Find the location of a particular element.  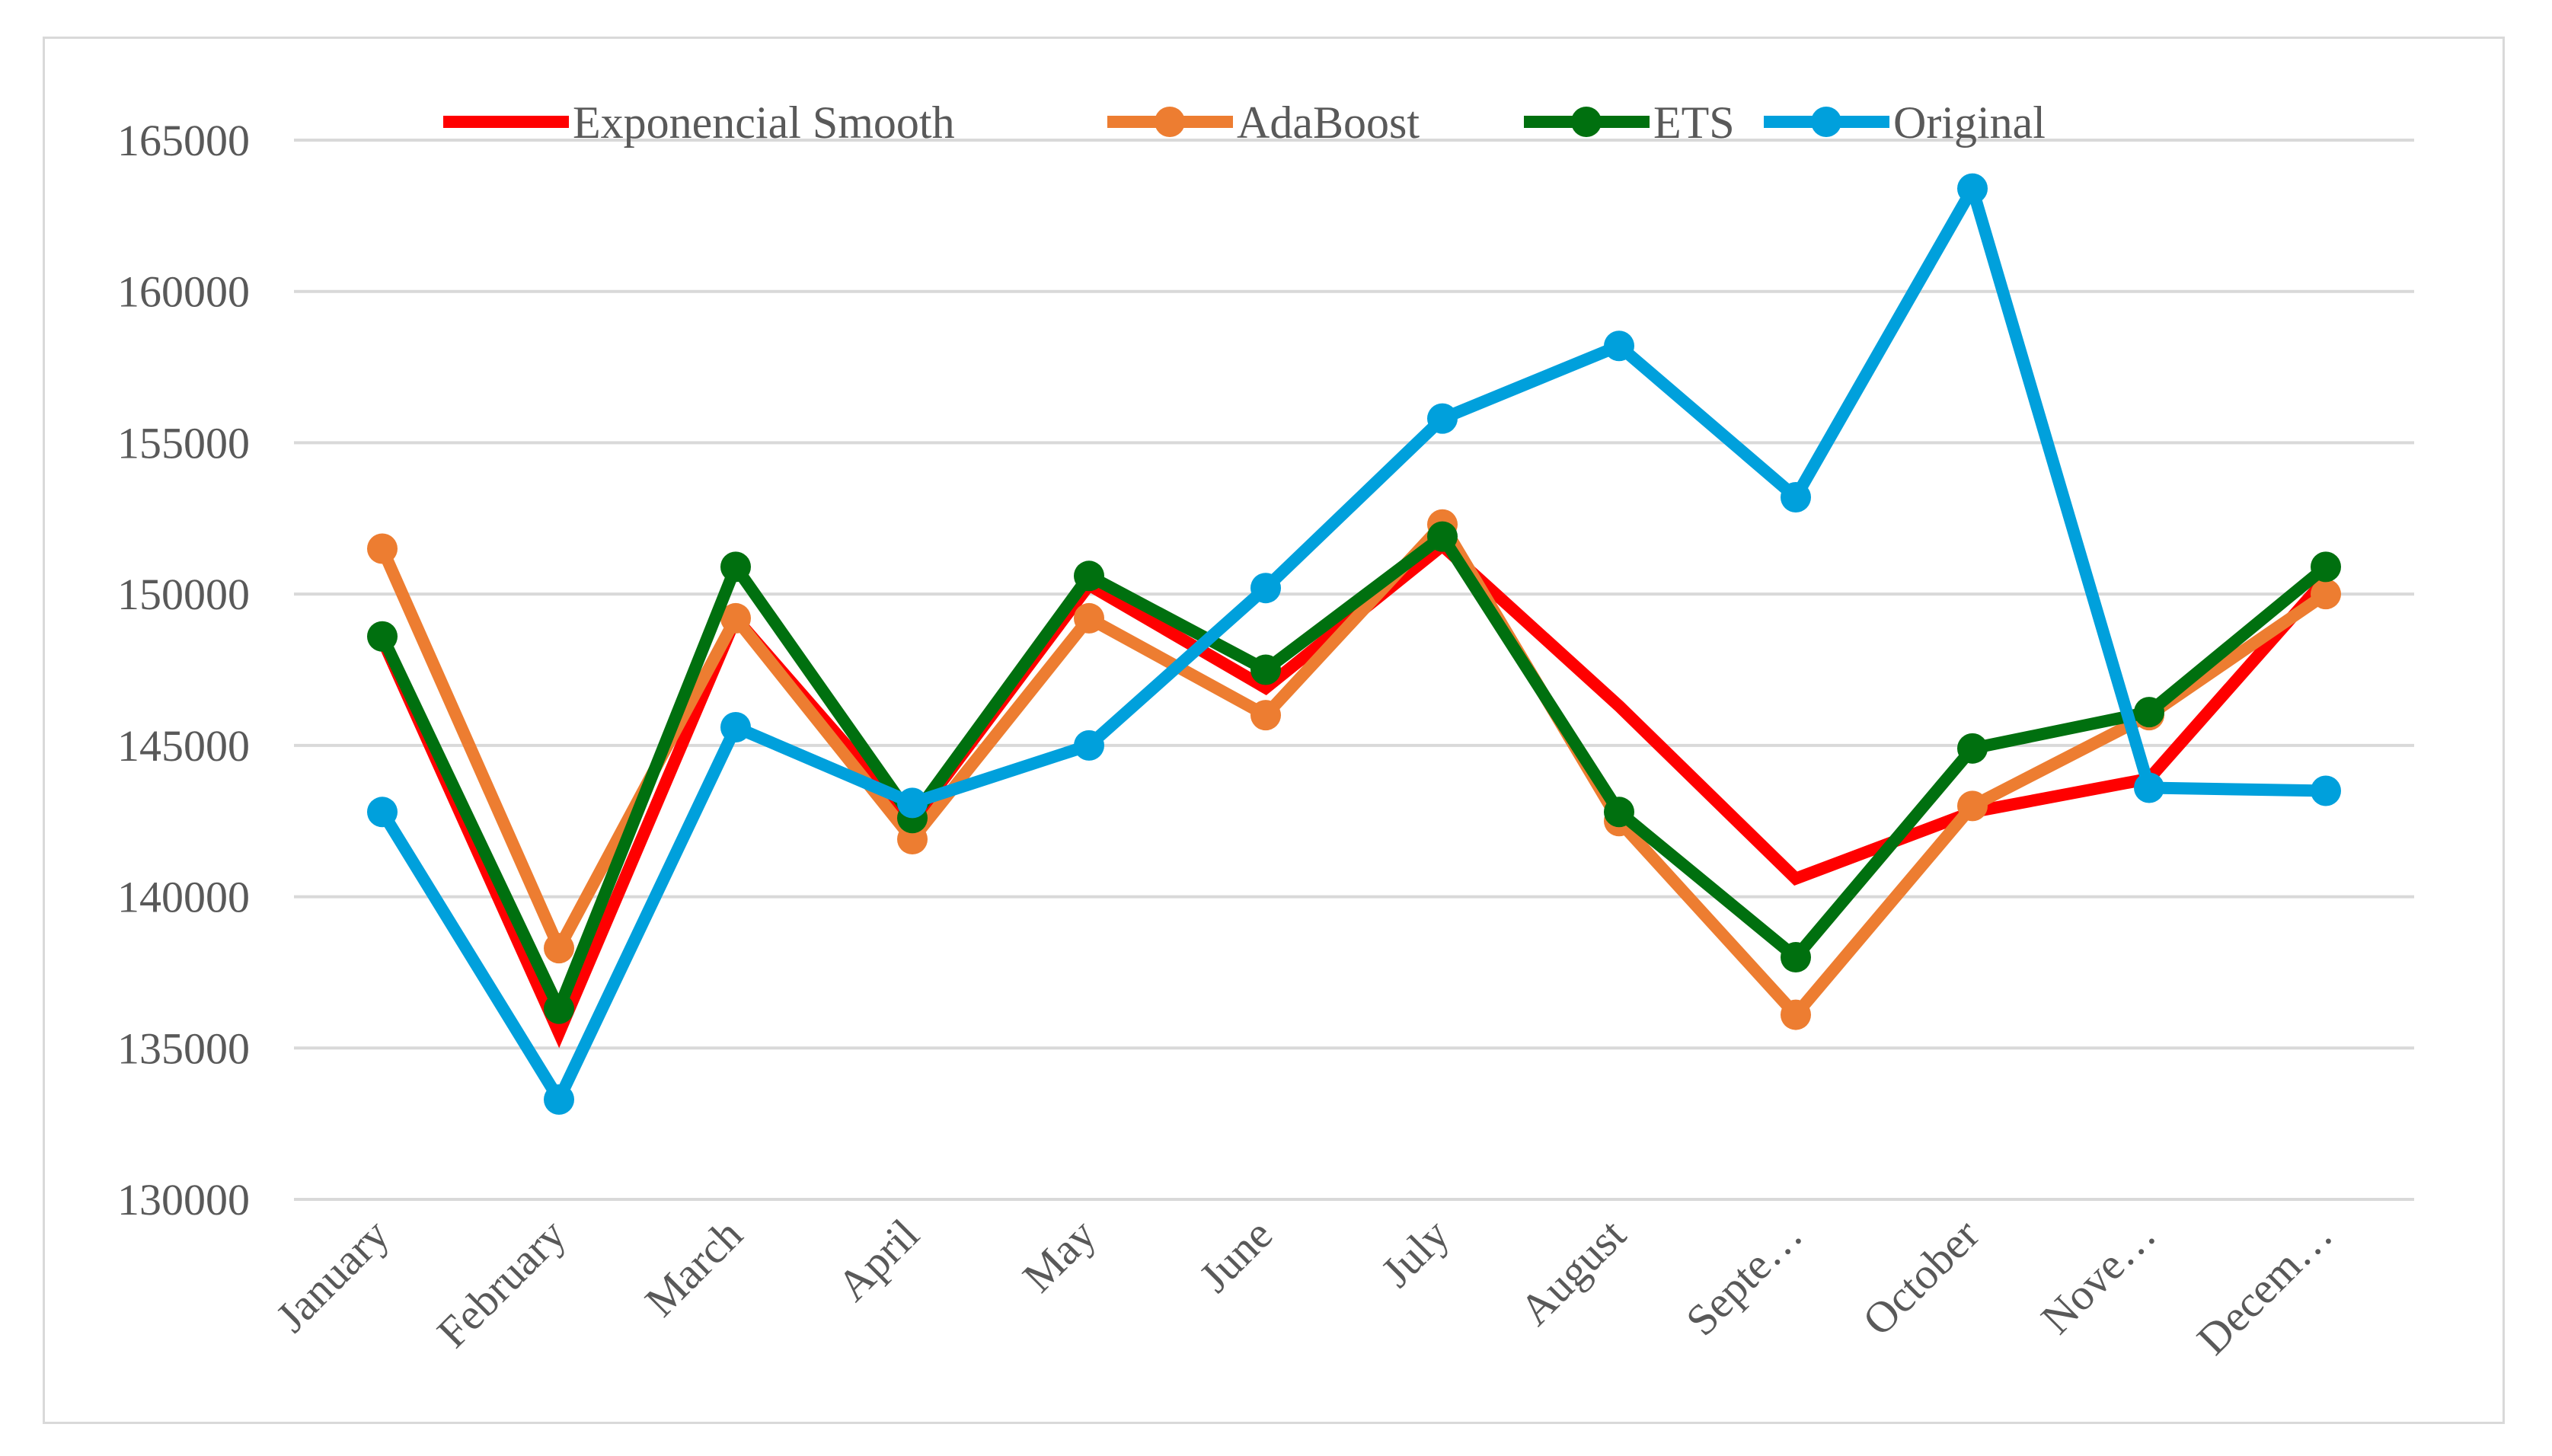

legend: Exponencial Smooth AdaBoost ETS Original is located at coordinates (1245, 122).